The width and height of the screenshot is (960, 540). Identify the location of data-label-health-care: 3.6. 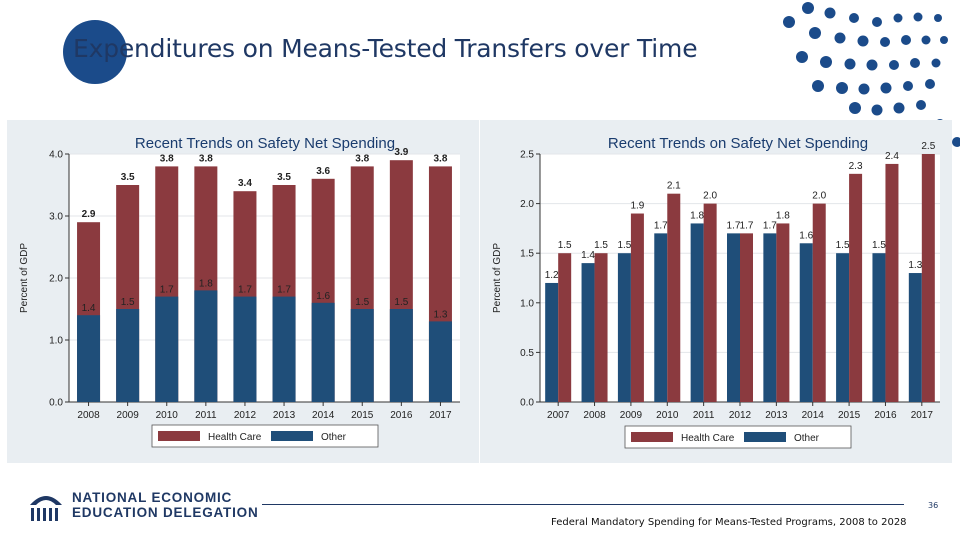
(323, 171).